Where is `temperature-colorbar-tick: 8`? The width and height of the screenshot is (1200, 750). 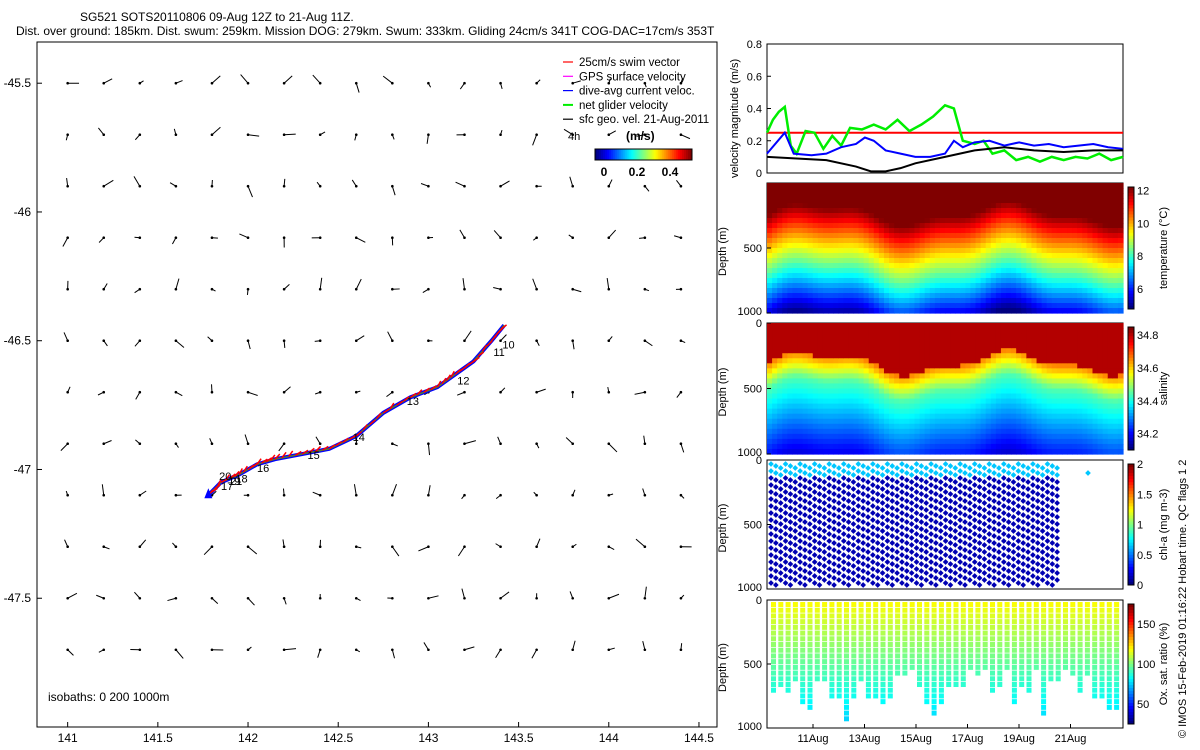 temperature-colorbar-tick: 8 is located at coordinates (1140, 257).